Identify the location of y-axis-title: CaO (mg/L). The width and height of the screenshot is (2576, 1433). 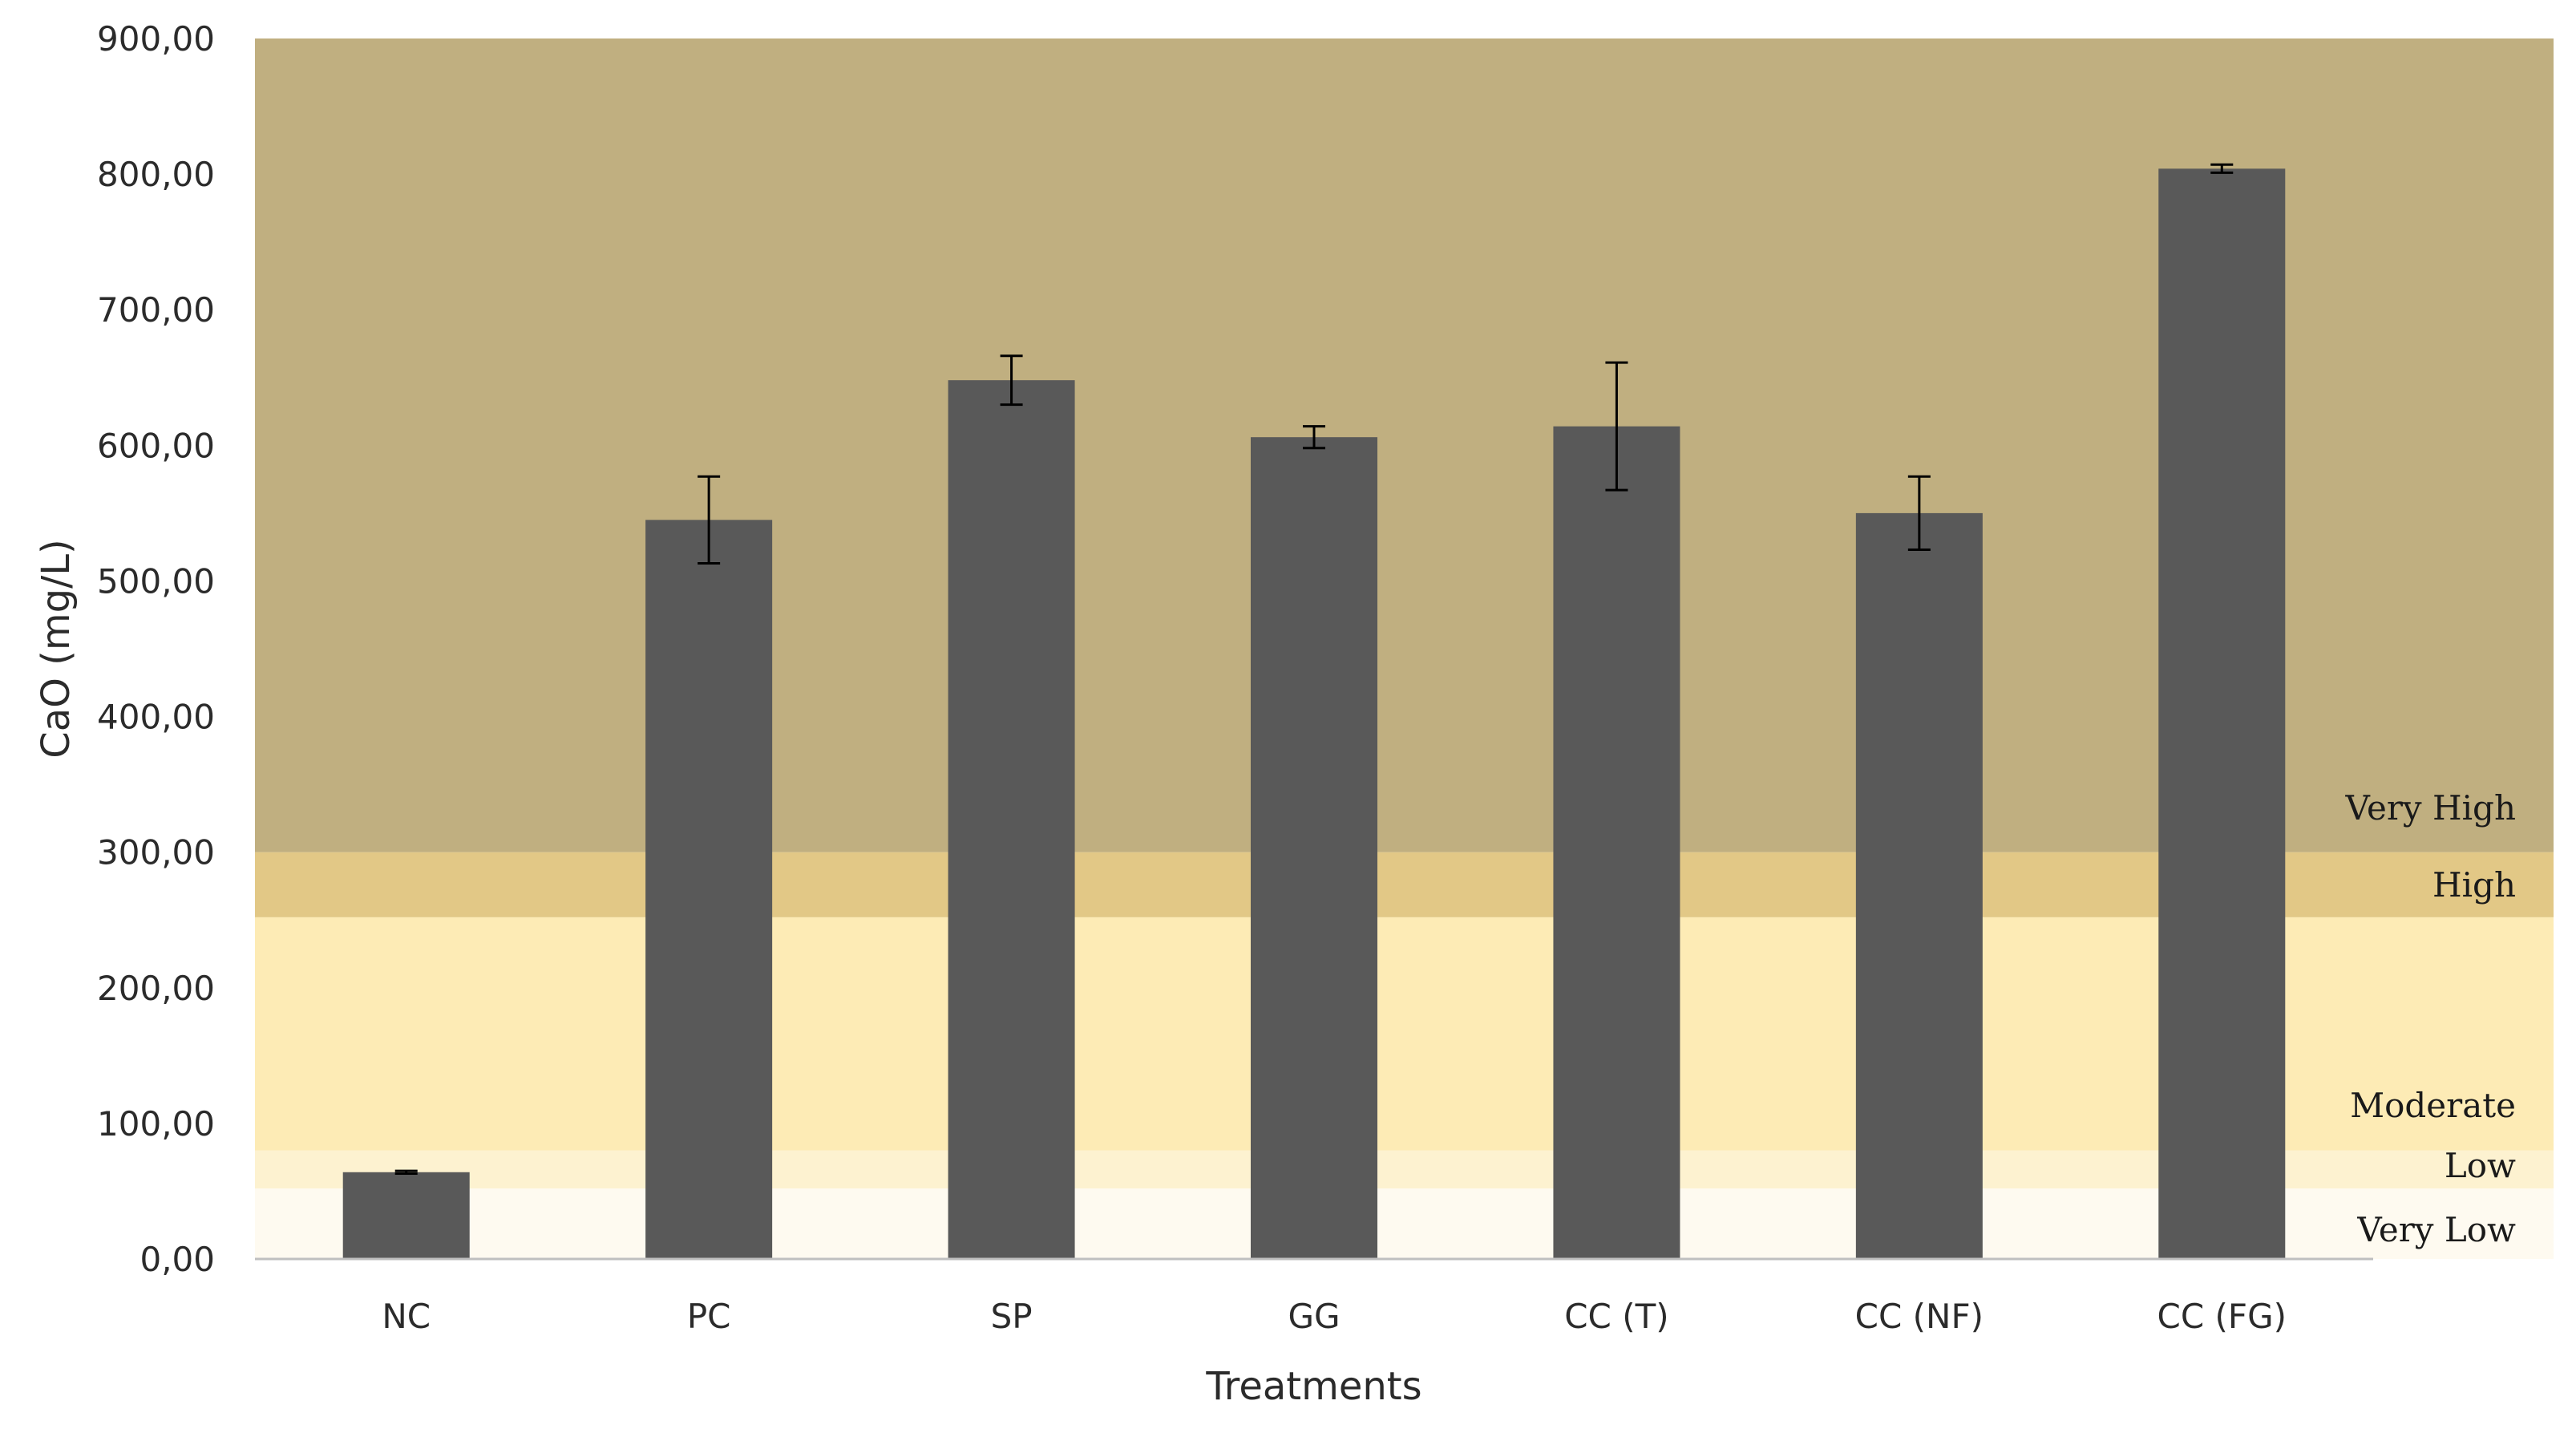
(56, 649).